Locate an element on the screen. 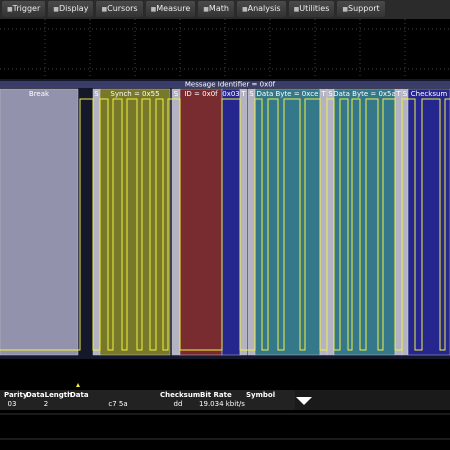 The image size is (450, 450). table-cell: c7 5a is located at coordinates (117, 404).